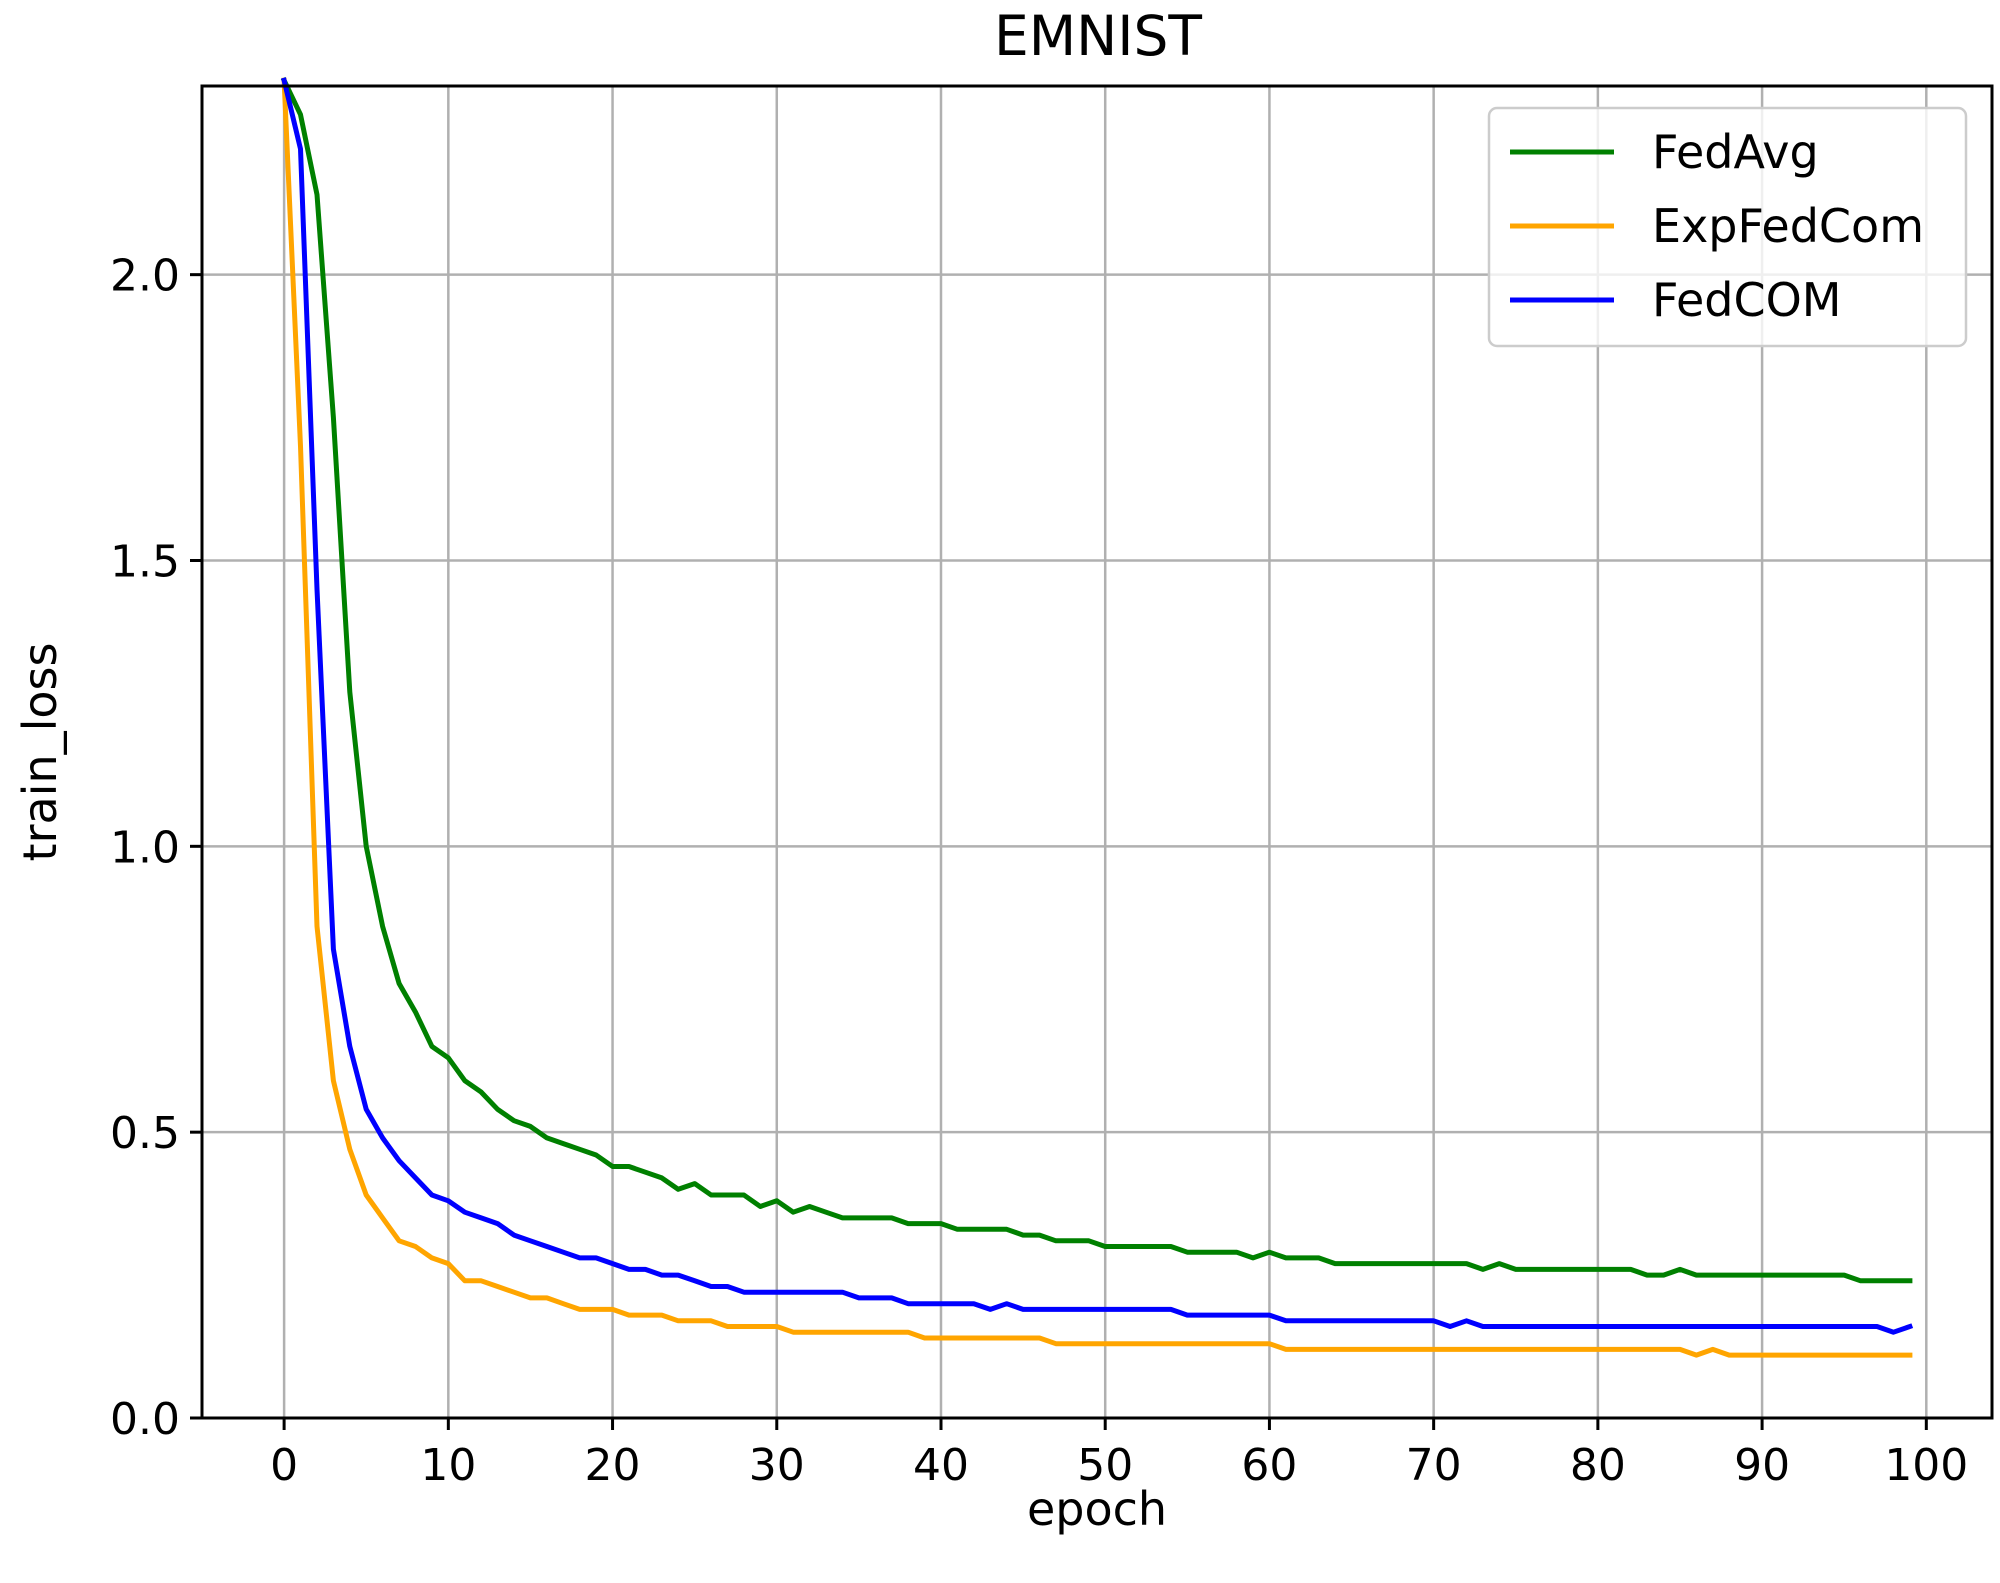 The width and height of the screenshot is (2000, 1583). What do you see at coordinates (284, 1465) in the screenshot?
I see `x-tick-label: 0` at bounding box center [284, 1465].